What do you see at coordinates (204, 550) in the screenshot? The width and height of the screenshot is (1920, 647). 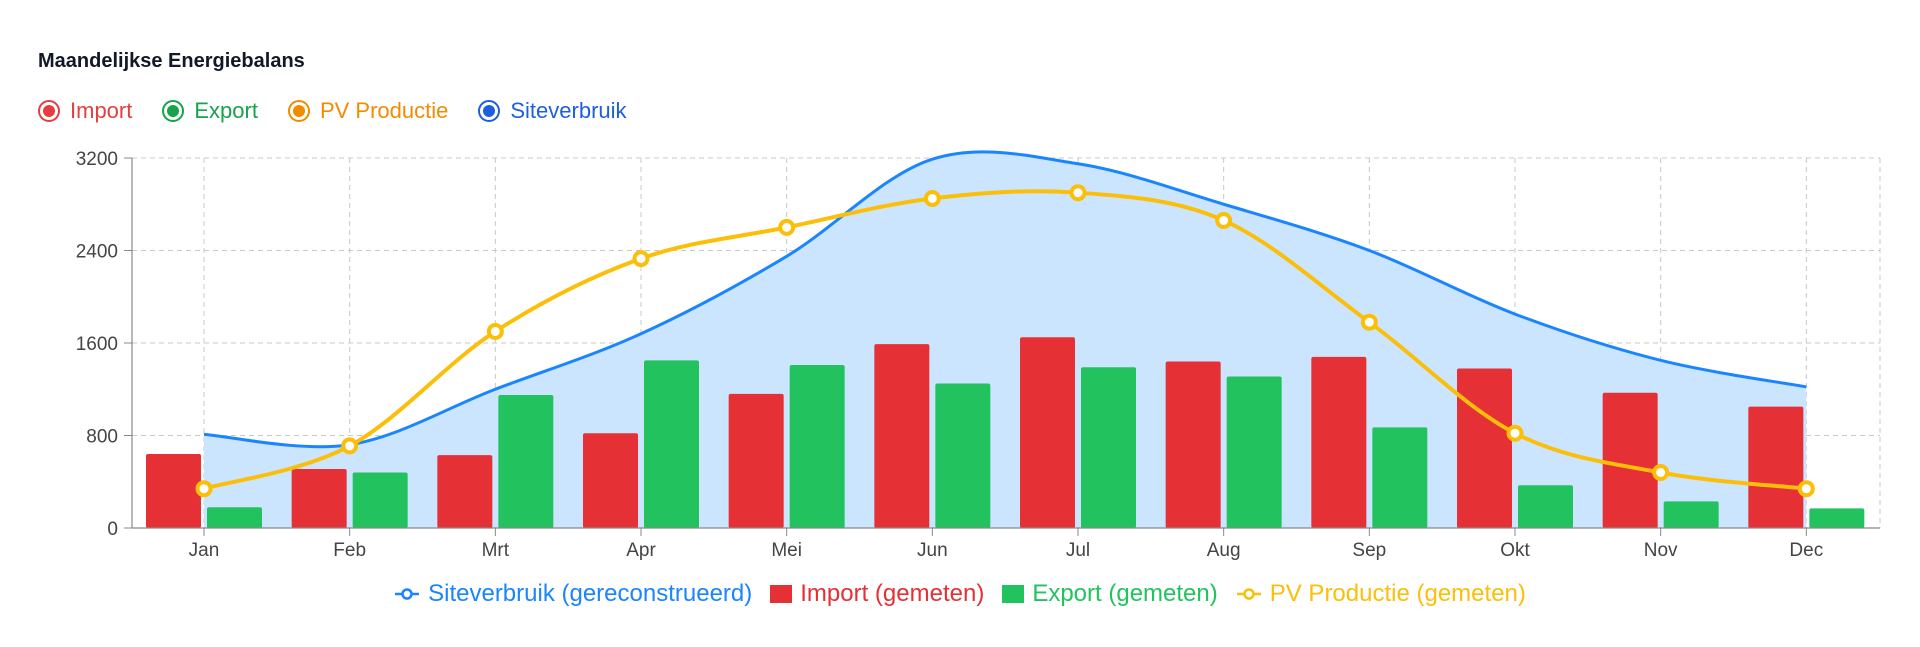 I see `x-tick-label: Jan` at bounding box center [204, 550].